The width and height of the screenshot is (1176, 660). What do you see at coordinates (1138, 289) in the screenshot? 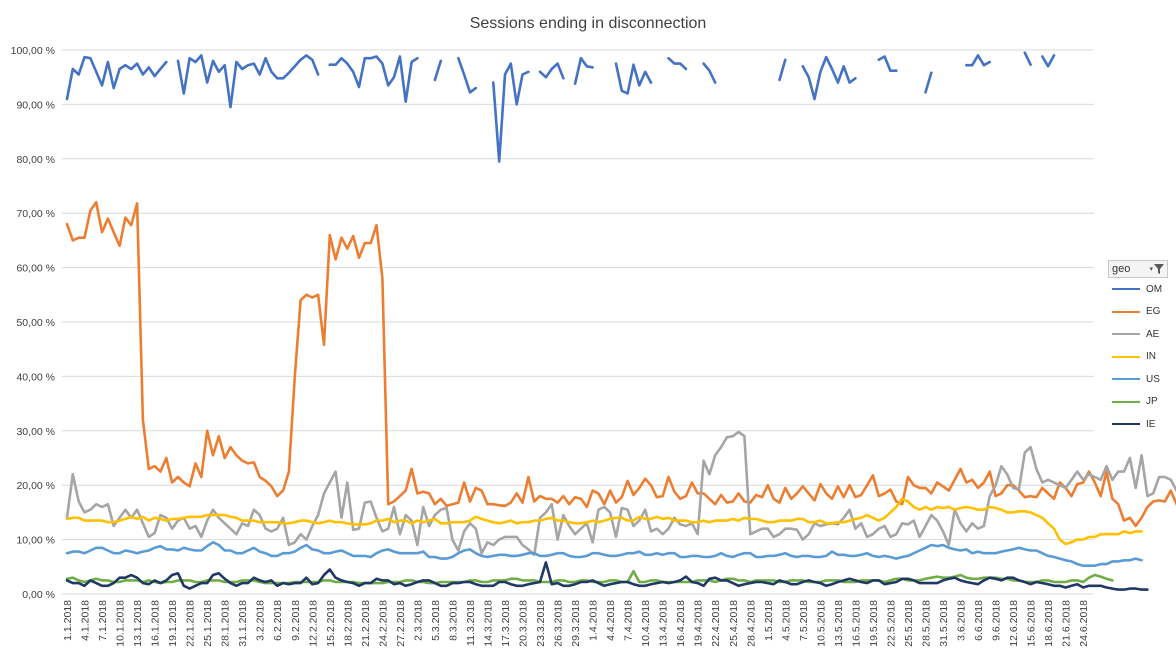
I see `legend-item-om: OM` at bounding box center [1138, 289].